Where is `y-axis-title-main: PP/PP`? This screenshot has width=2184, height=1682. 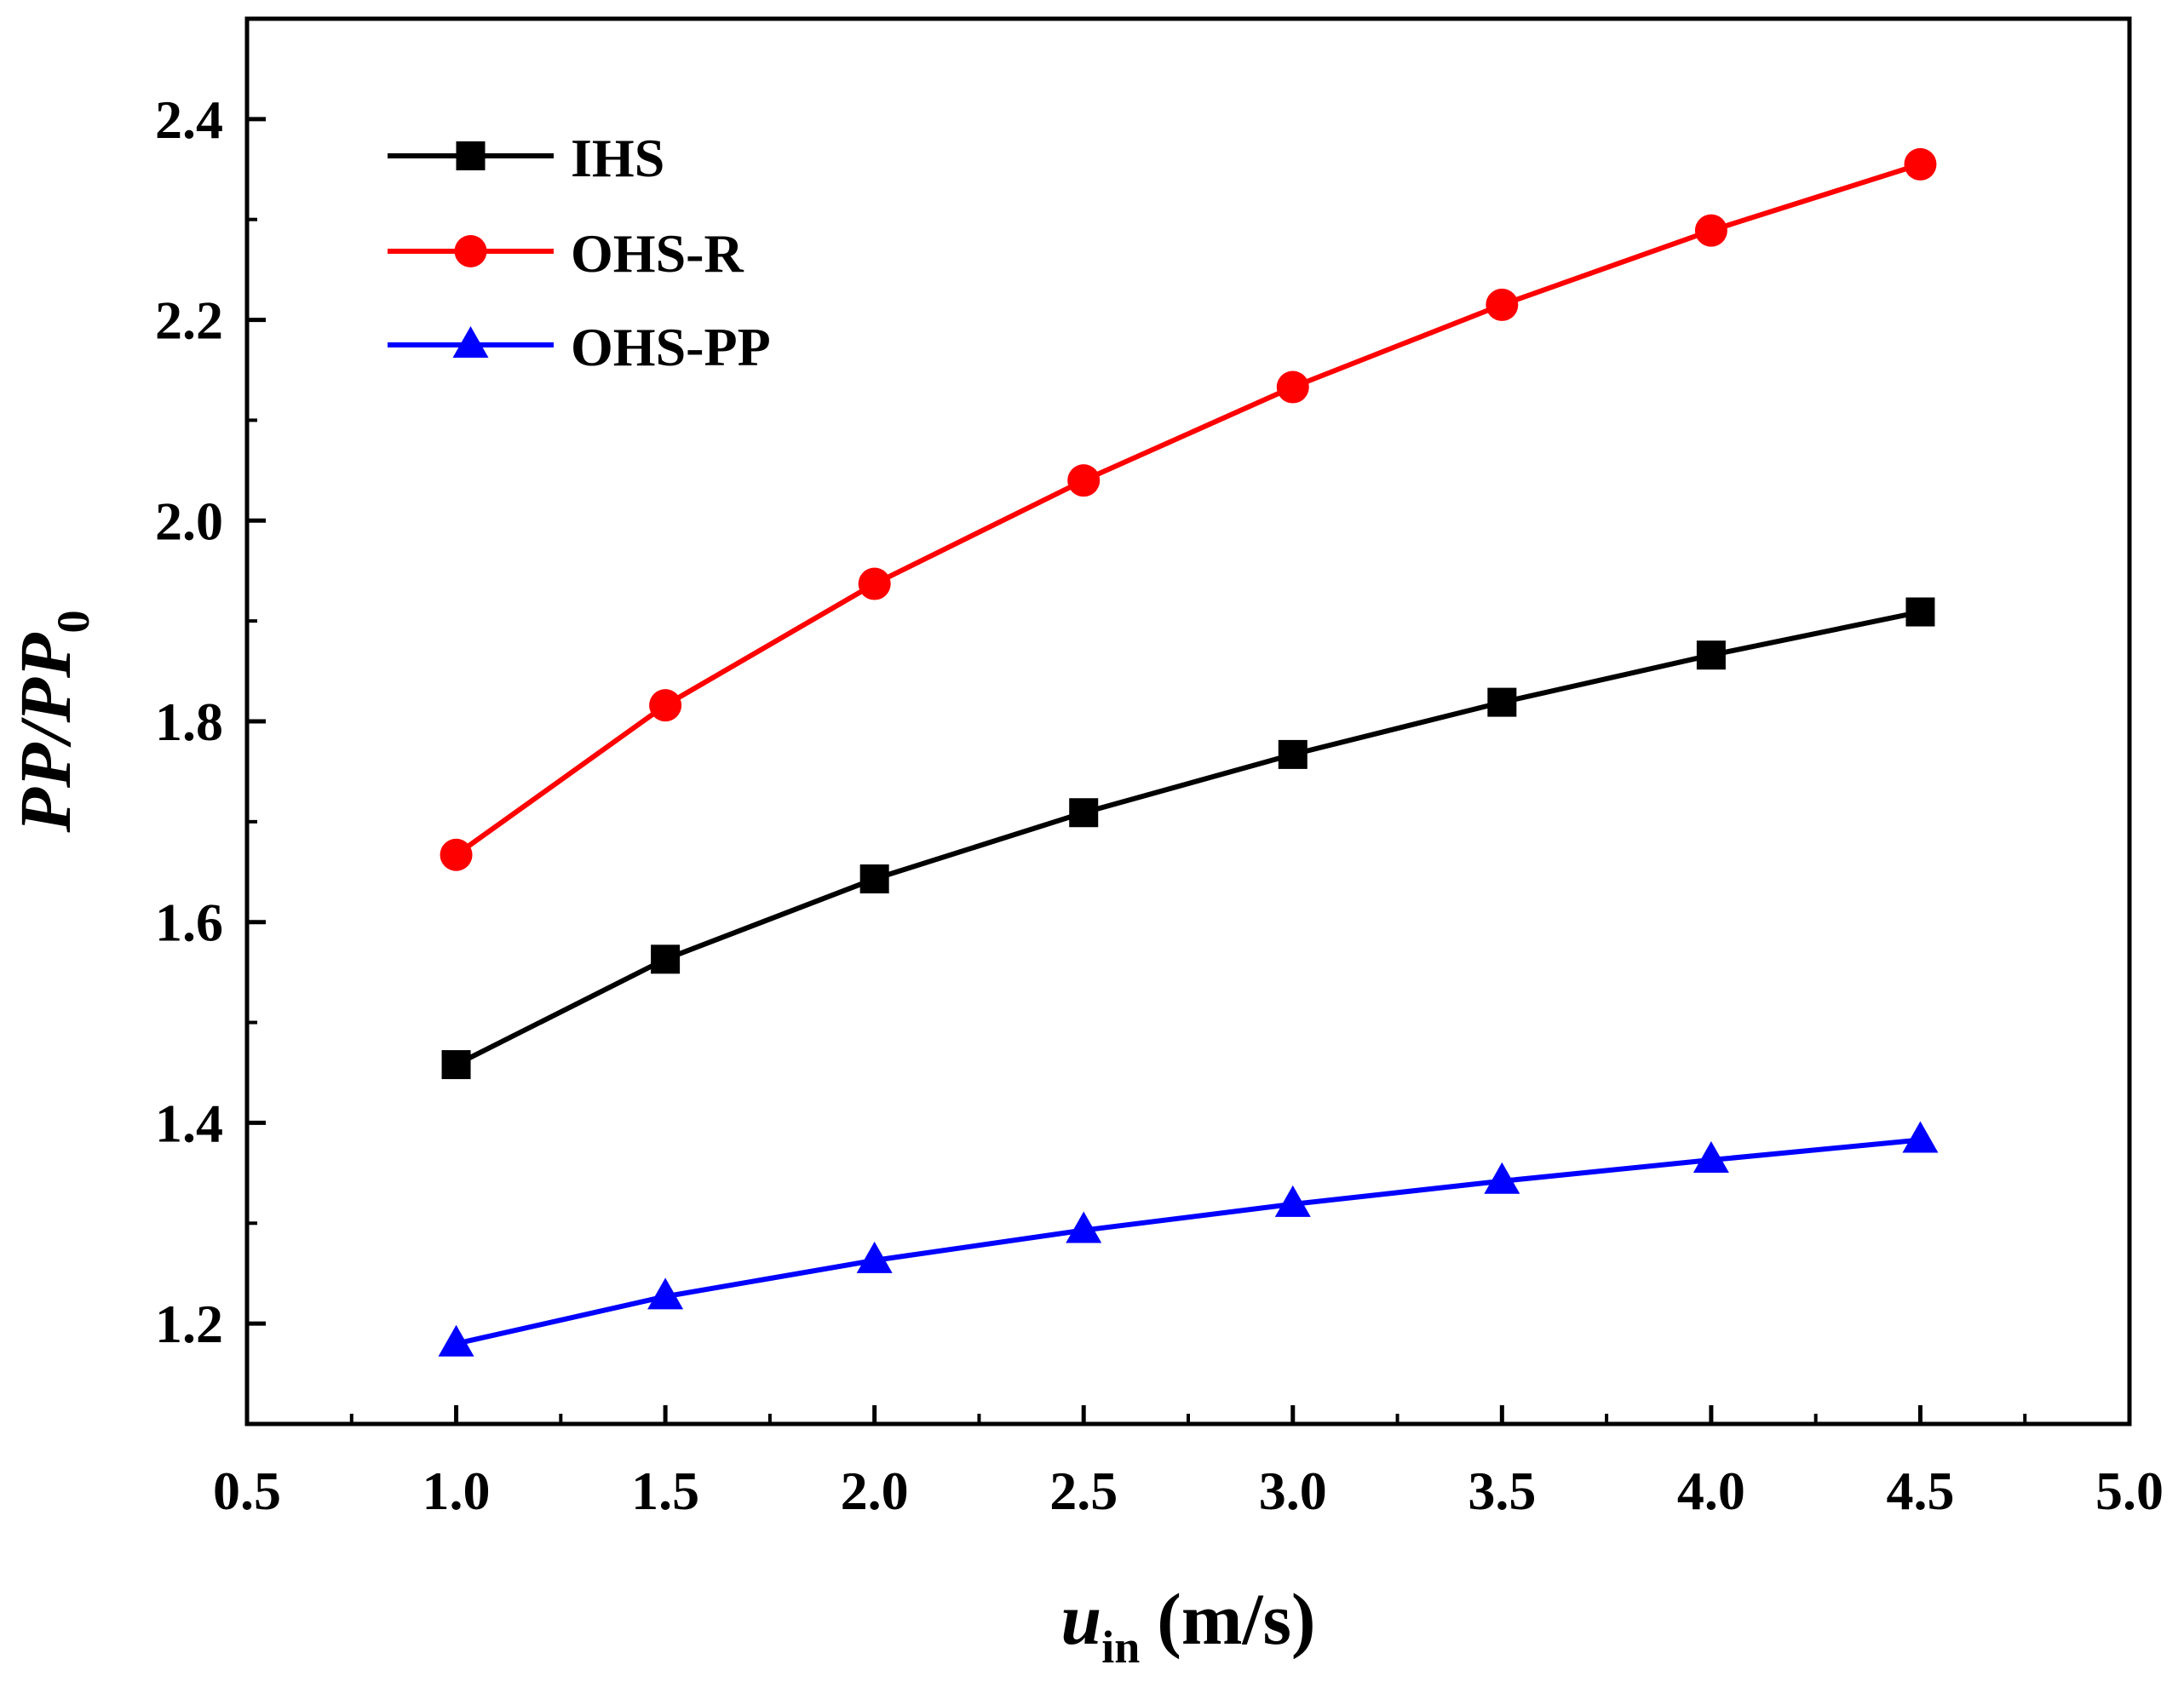
y-axis-title-main: PP/PP is located at coordinates (45, 732).